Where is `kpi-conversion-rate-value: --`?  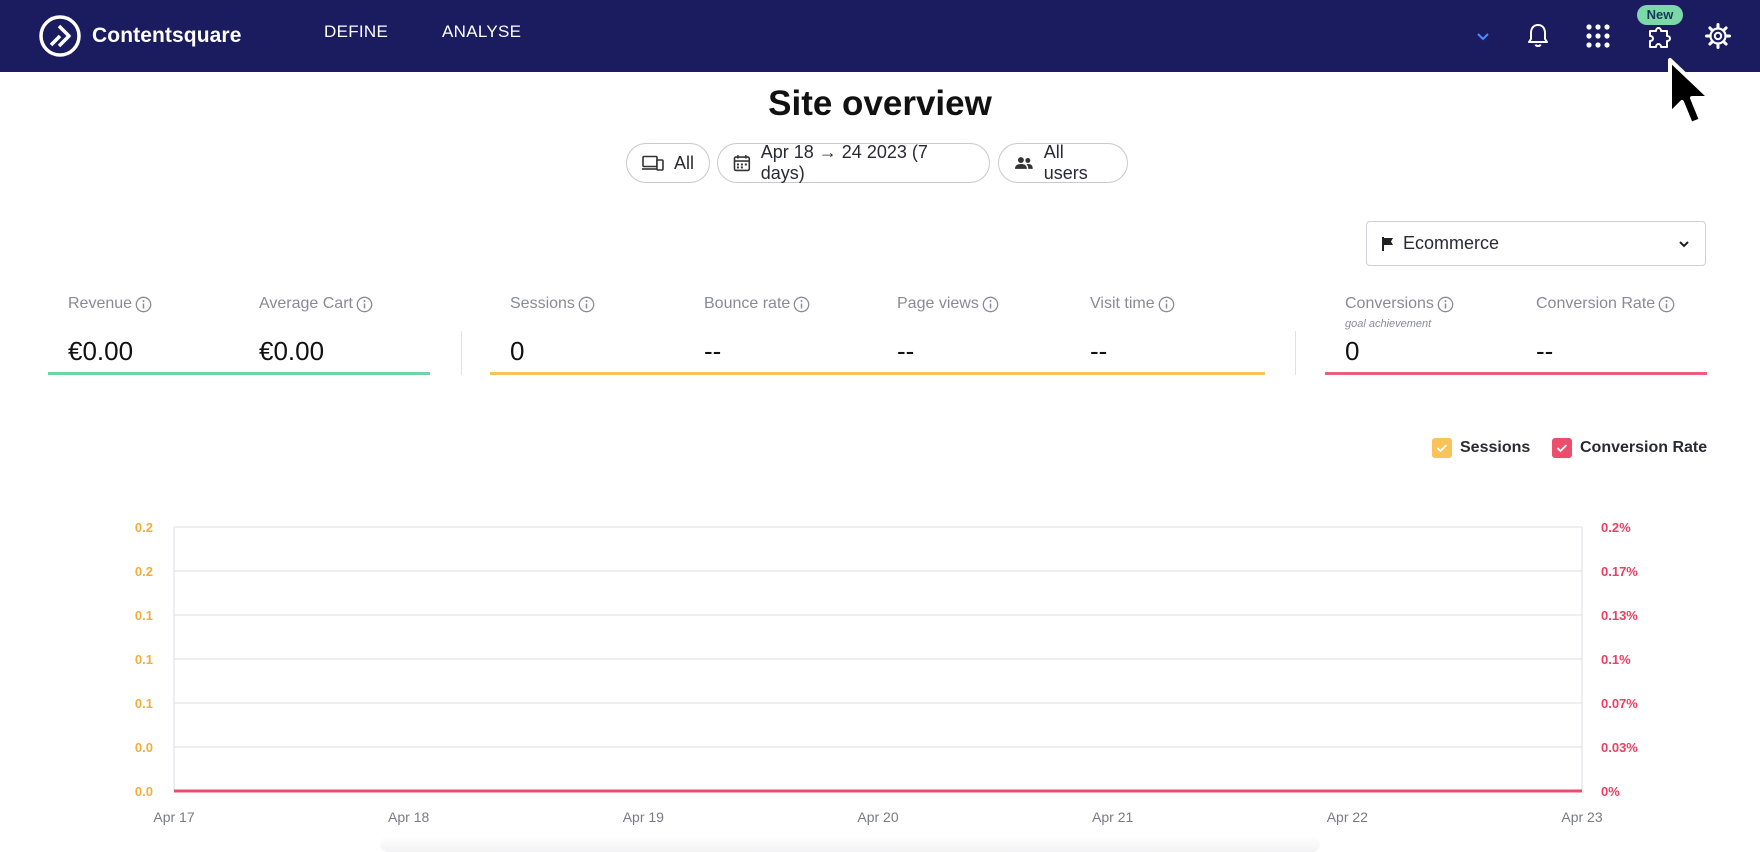 kpi-conversion-rate-value: -- is located at coordinates (1545, 351).